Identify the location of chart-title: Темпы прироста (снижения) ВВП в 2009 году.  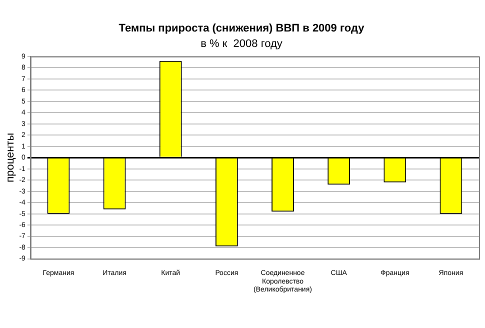
(242, 28).